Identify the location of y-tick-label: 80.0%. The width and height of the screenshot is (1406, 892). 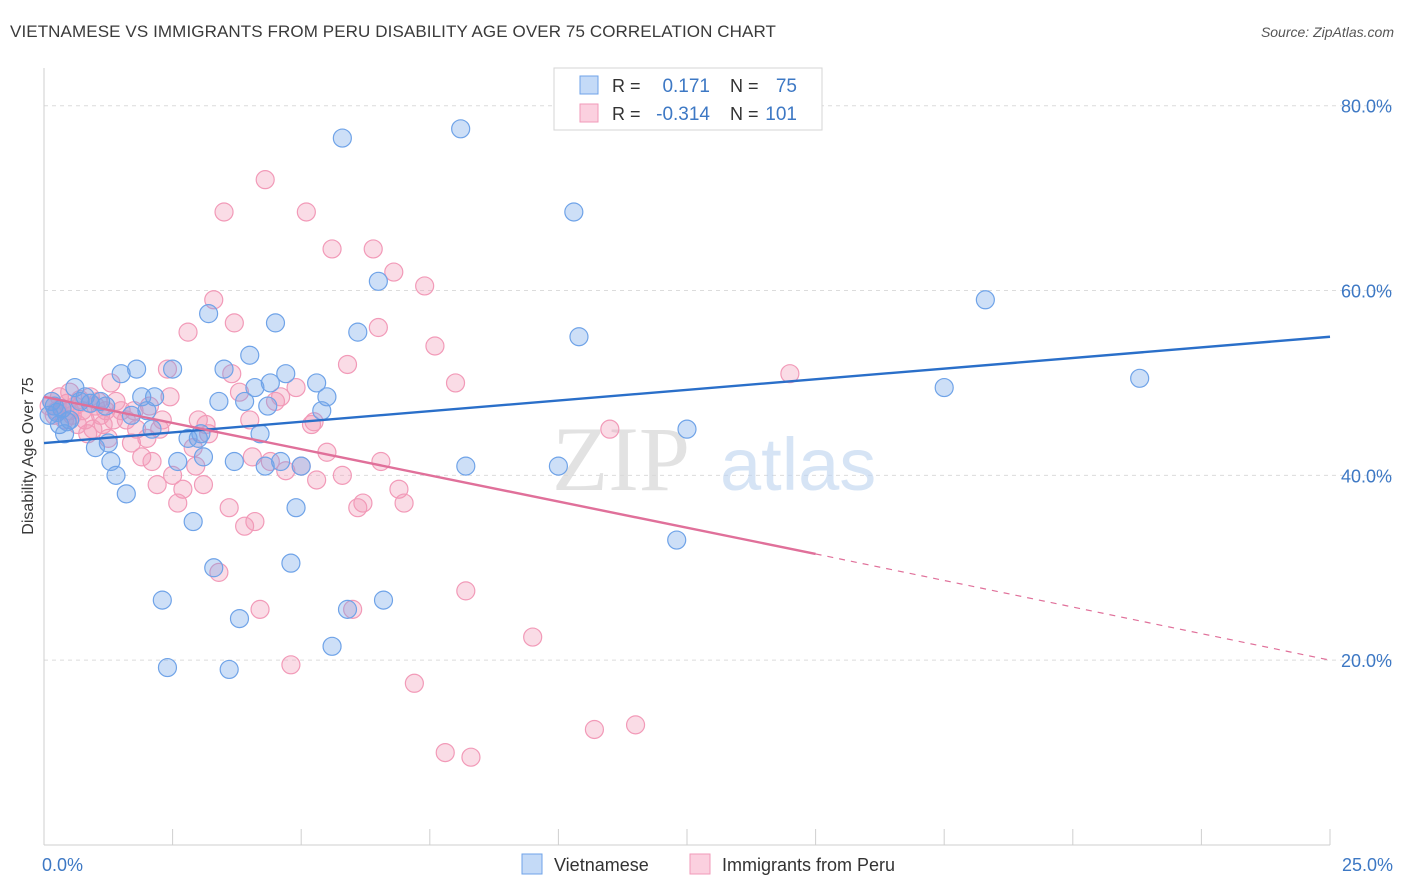
(1366, 107).